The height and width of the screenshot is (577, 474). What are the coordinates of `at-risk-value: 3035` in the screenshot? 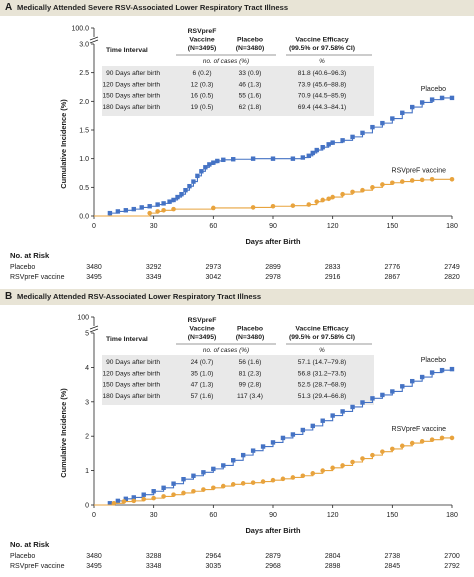 It's located at (214, 566).